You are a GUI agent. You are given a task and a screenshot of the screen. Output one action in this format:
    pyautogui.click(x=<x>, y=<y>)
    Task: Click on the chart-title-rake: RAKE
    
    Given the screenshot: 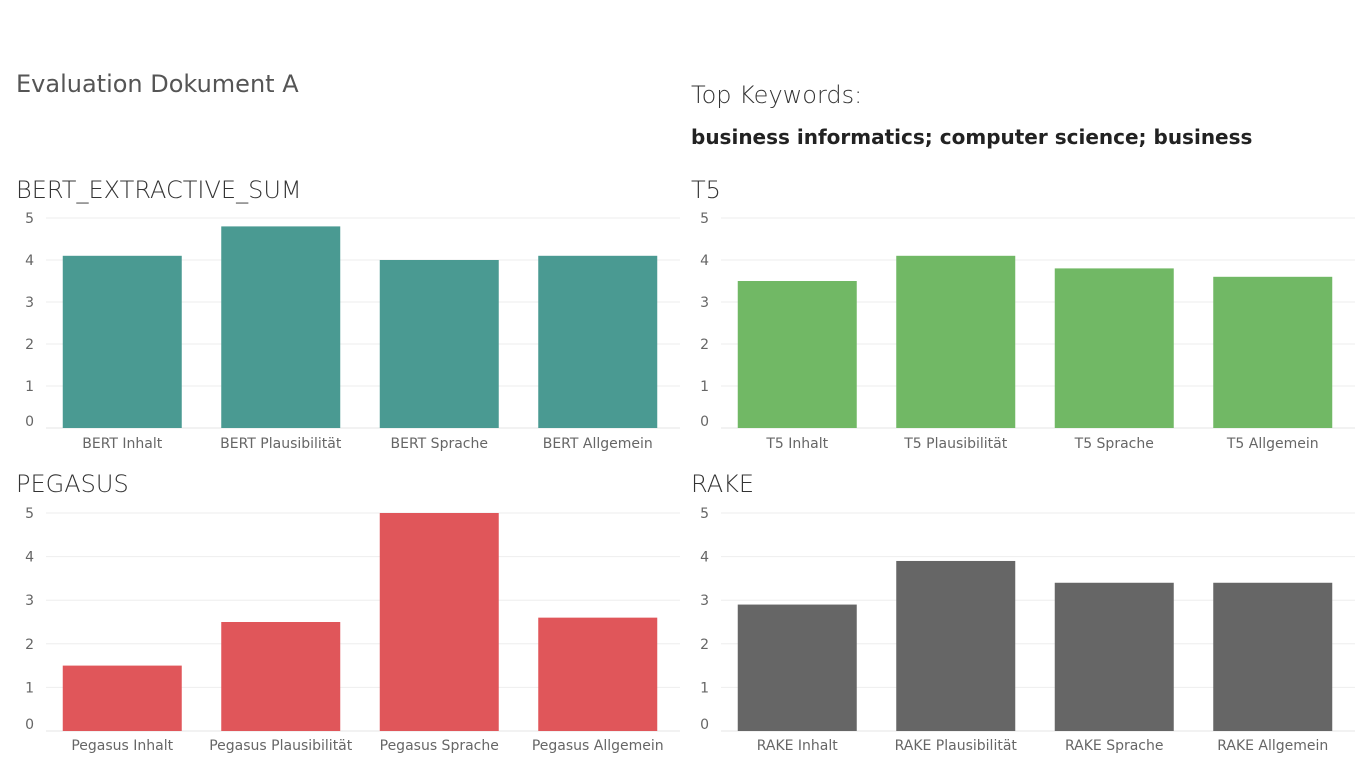 What is the action you would take?
    pyautogui.click(x=723, y=484)
    